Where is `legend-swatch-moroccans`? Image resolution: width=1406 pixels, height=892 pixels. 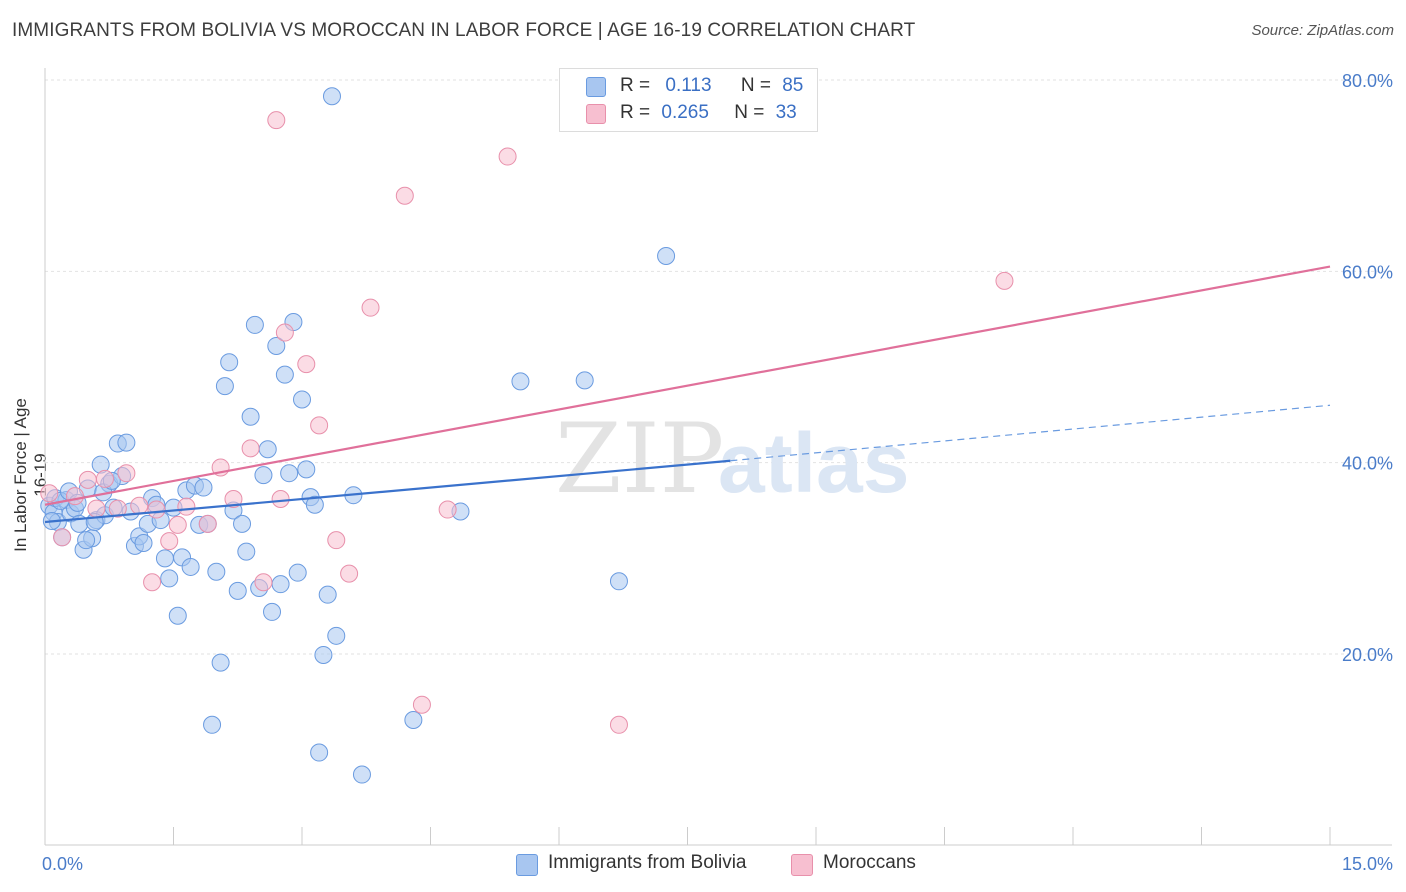 legend-swatch-moroccans is located at coordinates (596, 114).